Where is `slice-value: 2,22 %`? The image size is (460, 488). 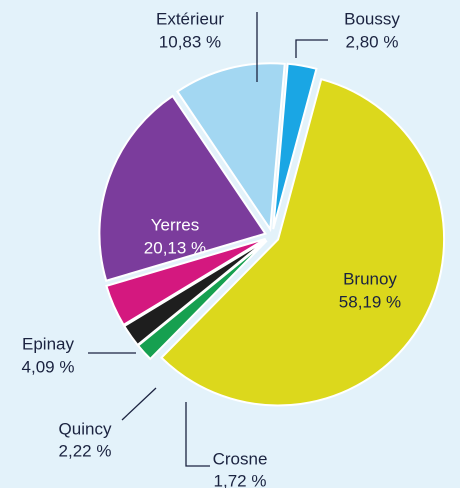 slice-value: 2,22 % is located at coordinates (85, 450).